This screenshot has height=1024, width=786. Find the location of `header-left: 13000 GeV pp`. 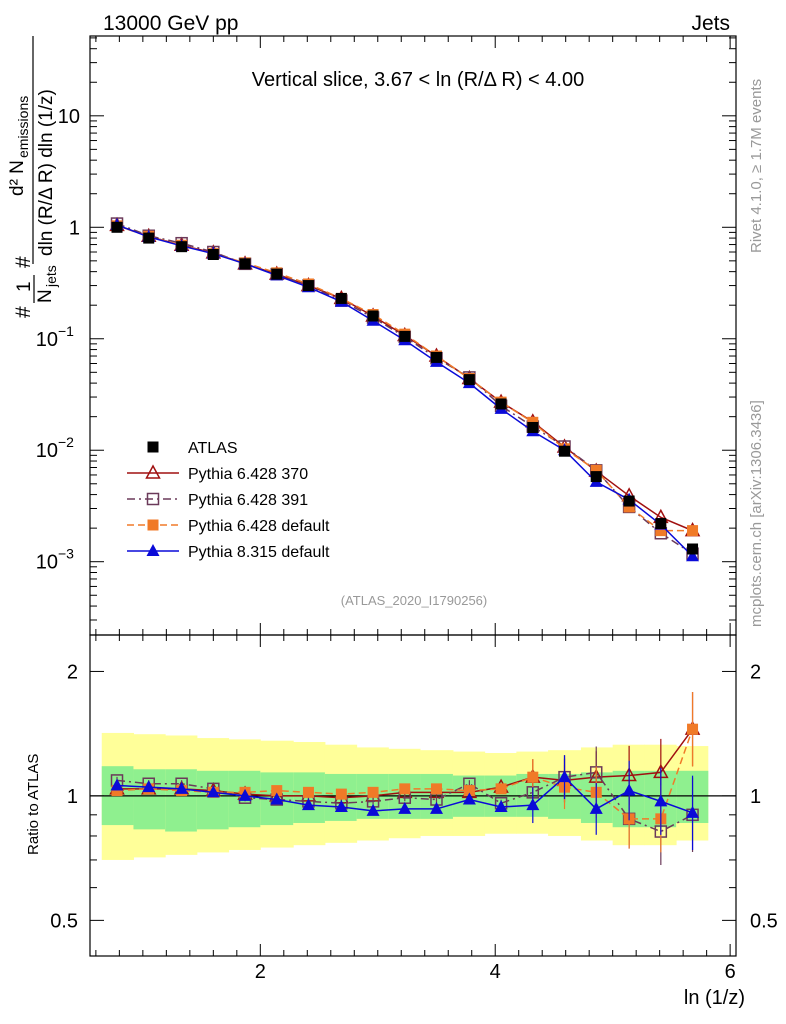

header-left: 13000 GeV pp is located at coordinates (170, 23).